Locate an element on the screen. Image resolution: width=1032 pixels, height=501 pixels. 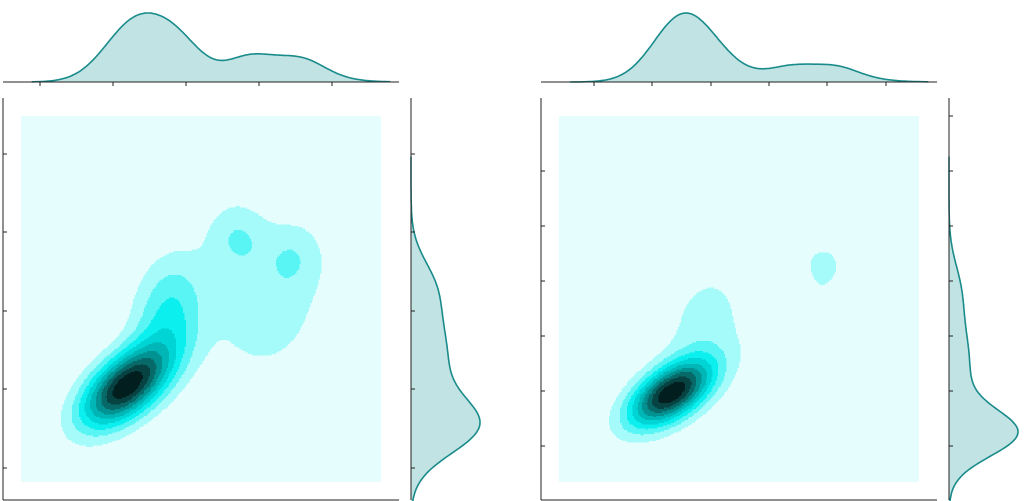
right-marginal-line is located at coordinates (445, 328).